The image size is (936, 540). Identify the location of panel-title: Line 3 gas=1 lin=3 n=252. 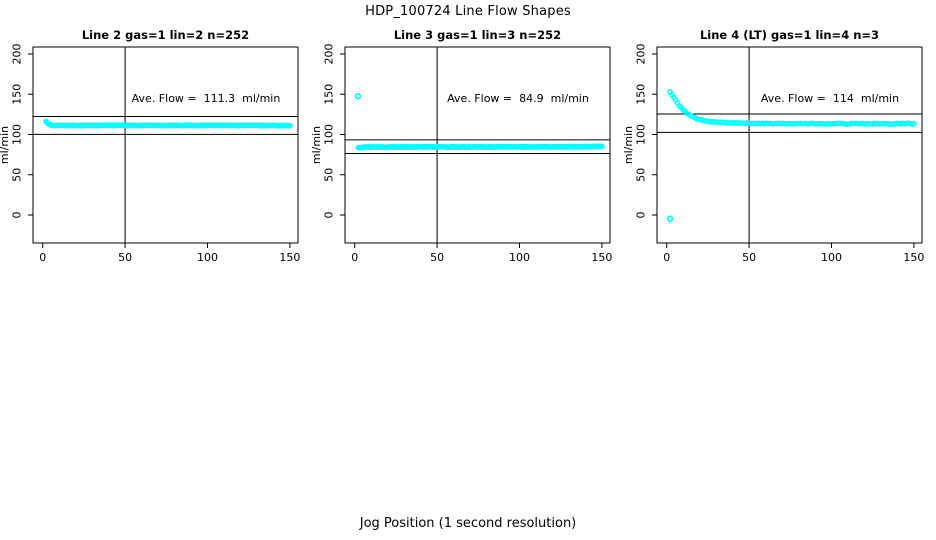
(477, 35).